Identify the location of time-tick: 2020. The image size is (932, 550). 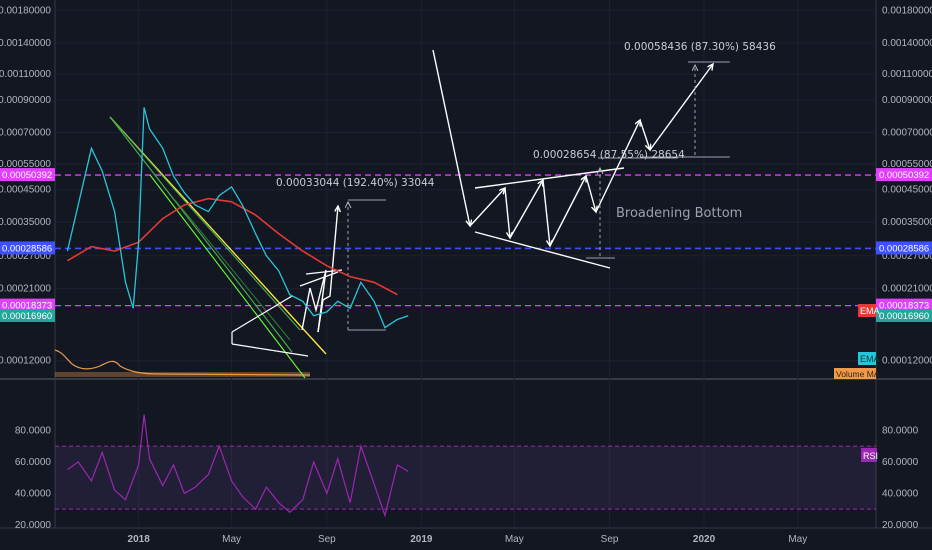
(704, 539).